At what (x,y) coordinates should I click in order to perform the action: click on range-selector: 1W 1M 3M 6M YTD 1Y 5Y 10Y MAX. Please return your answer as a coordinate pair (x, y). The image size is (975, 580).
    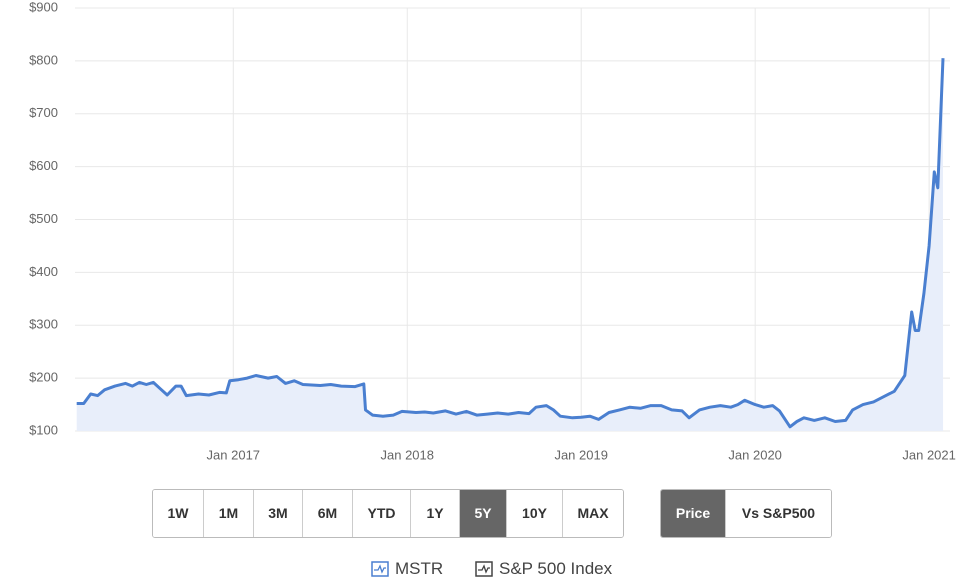
    Looking at the image, I should click on (388, 513).